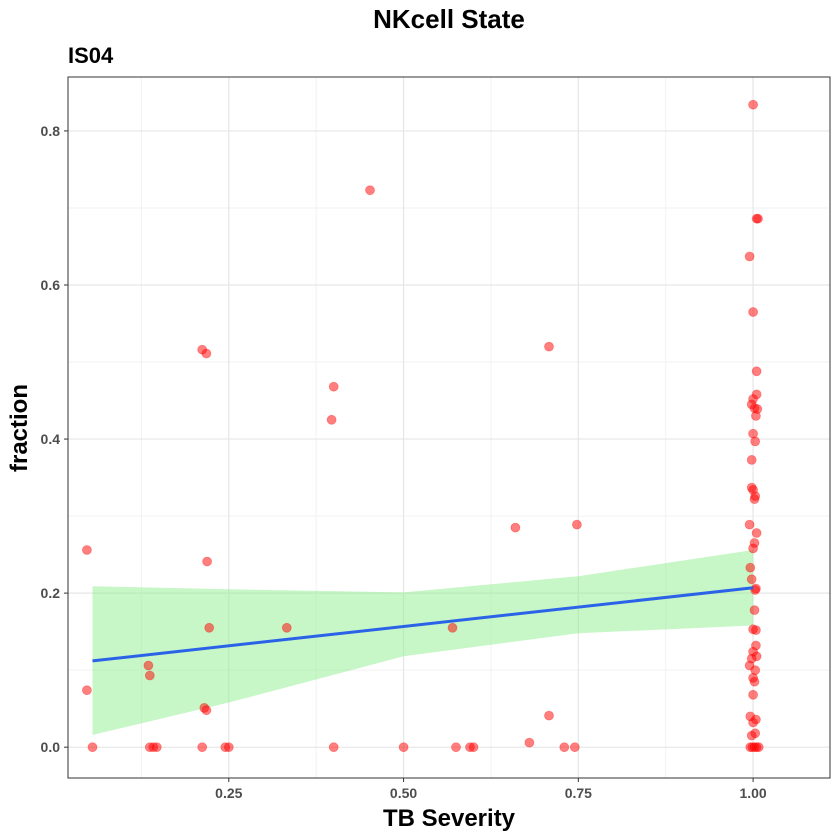 This screenshot has width=840, height=840. What do you see at coordinates (449, 818) in the screenshot?
I see `x-axis-title: TB Severity` at bounding box center [449, 818].